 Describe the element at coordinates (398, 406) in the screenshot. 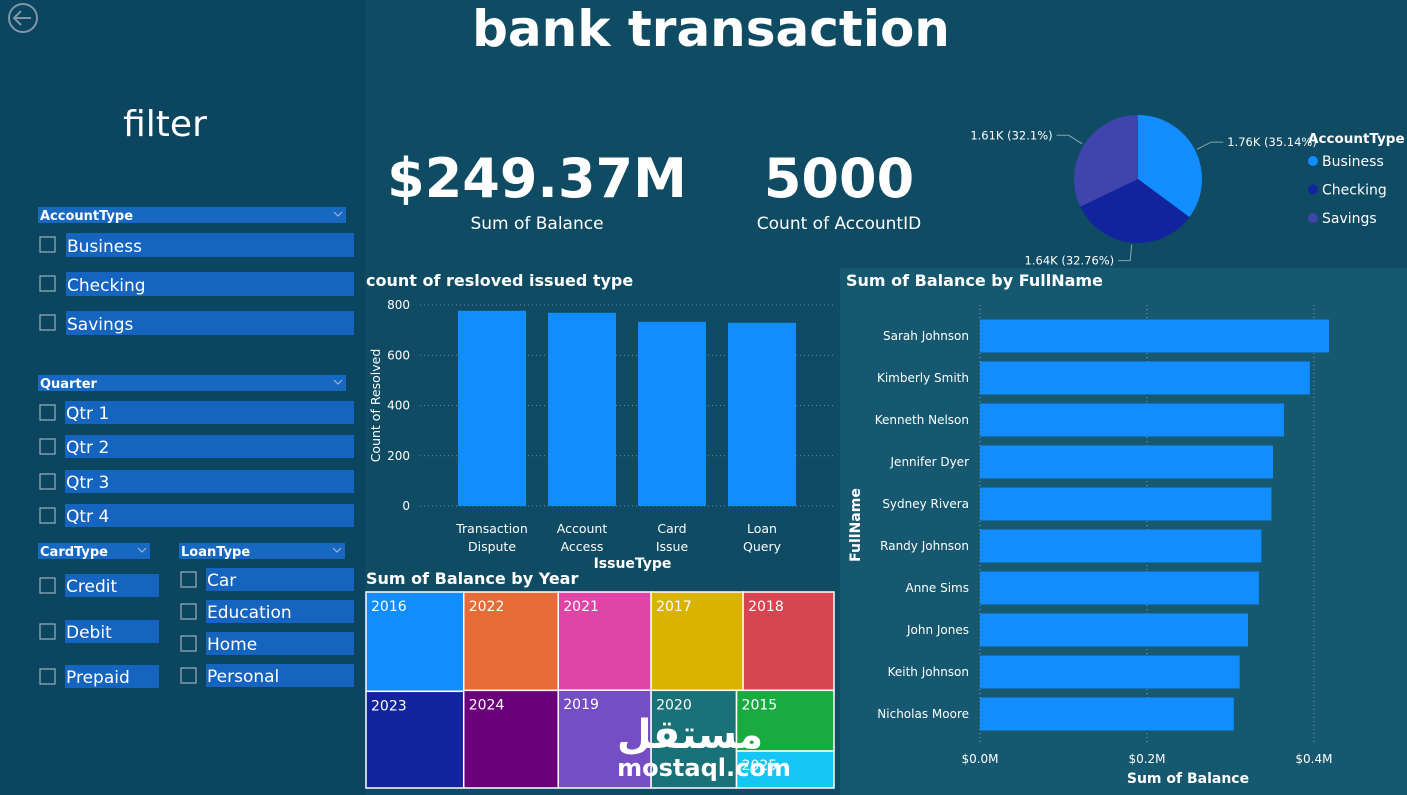

I see `y-tick-label: 400` at that location.